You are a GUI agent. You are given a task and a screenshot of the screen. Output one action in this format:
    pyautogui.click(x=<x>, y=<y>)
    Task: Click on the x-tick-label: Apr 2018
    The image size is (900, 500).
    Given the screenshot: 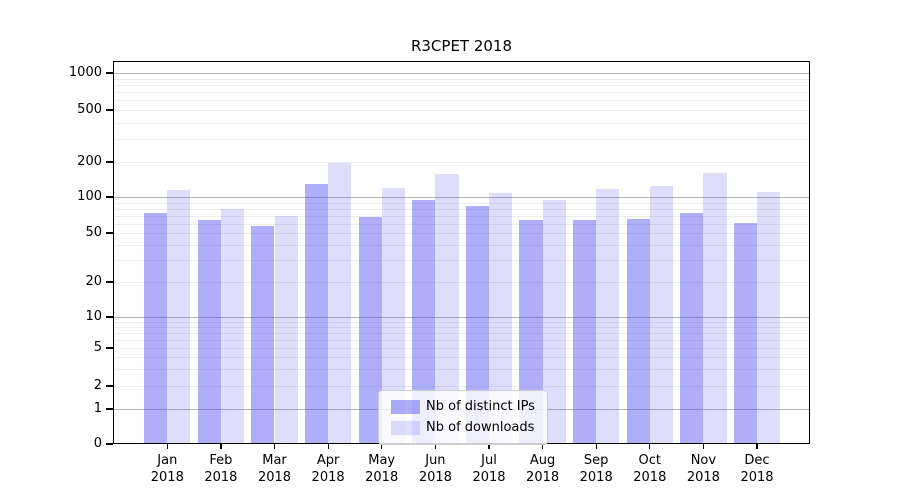 What is the action you would take?
    pyautogui.click(x=328, y=469)
    